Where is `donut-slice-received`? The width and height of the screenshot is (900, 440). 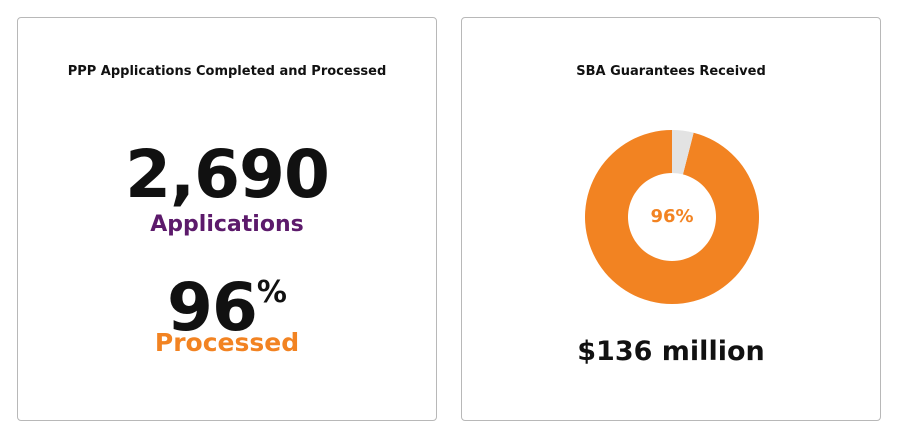 donut-slice-received is located at coordinates (672, 217).